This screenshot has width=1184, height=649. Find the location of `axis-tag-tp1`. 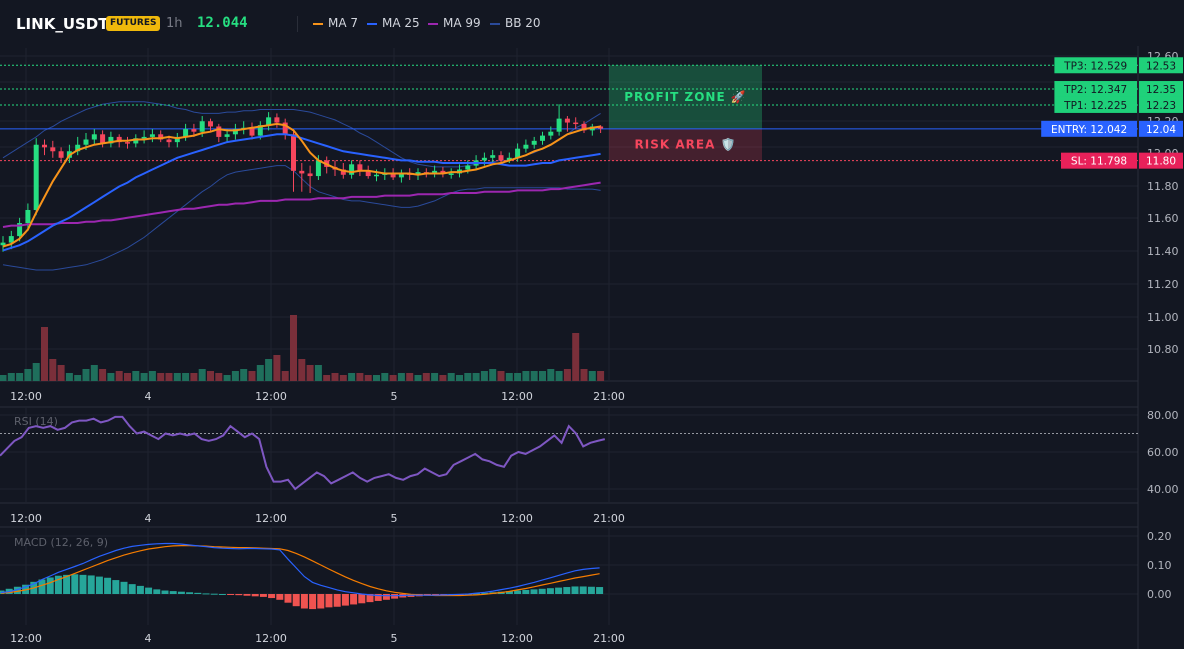

axis-tag-tp1 is located at coordinates (1161, 104).